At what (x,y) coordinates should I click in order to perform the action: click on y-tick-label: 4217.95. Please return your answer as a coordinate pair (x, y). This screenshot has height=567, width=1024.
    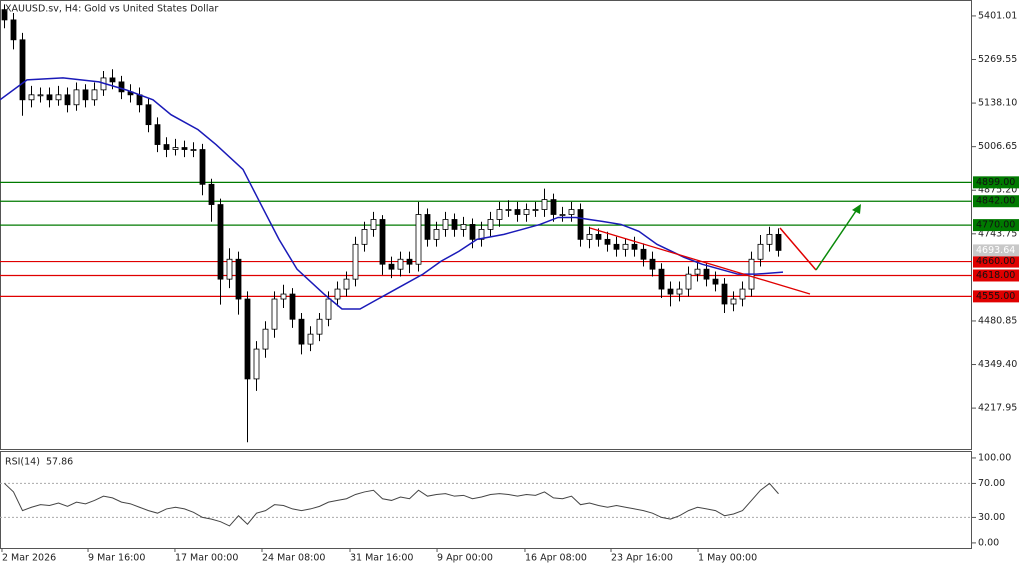
    Looking at the image, I should click on (997, 408).